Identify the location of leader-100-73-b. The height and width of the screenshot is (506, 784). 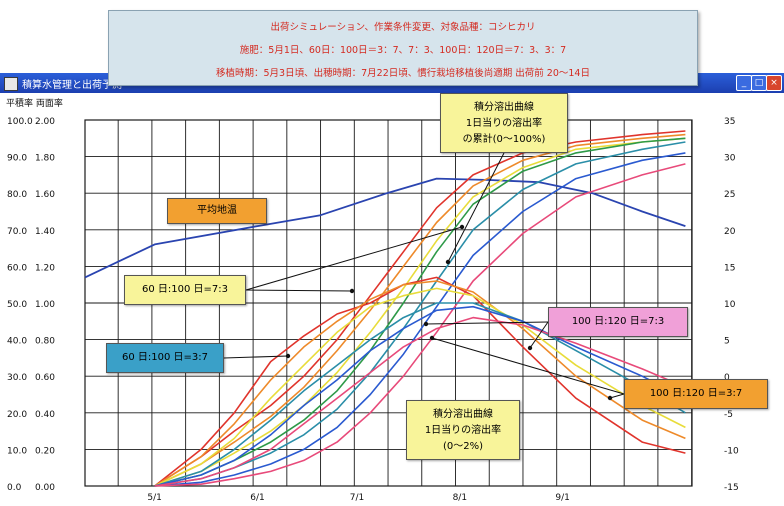
(539, 335).